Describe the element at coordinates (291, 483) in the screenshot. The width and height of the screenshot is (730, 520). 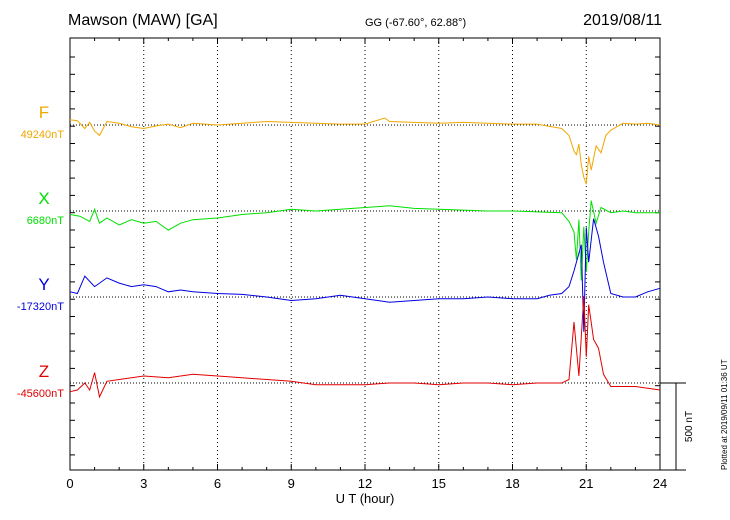
I see `x-tick-label: 9` at that location.